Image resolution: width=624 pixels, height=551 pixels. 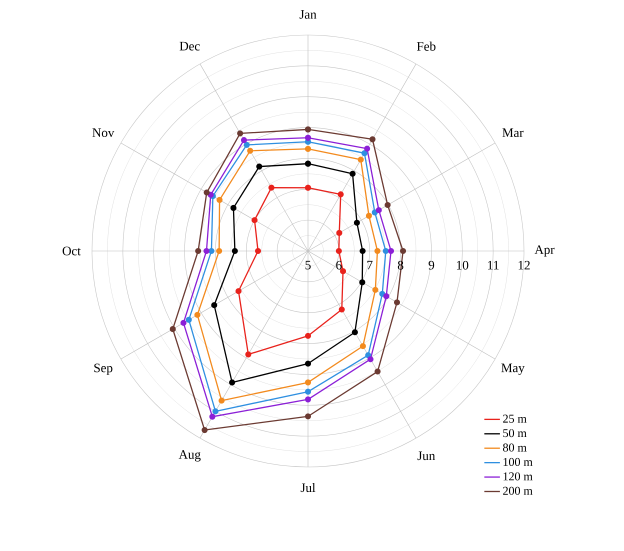 I want to click on y-tick-label: 11, so click(x=493, y=265).